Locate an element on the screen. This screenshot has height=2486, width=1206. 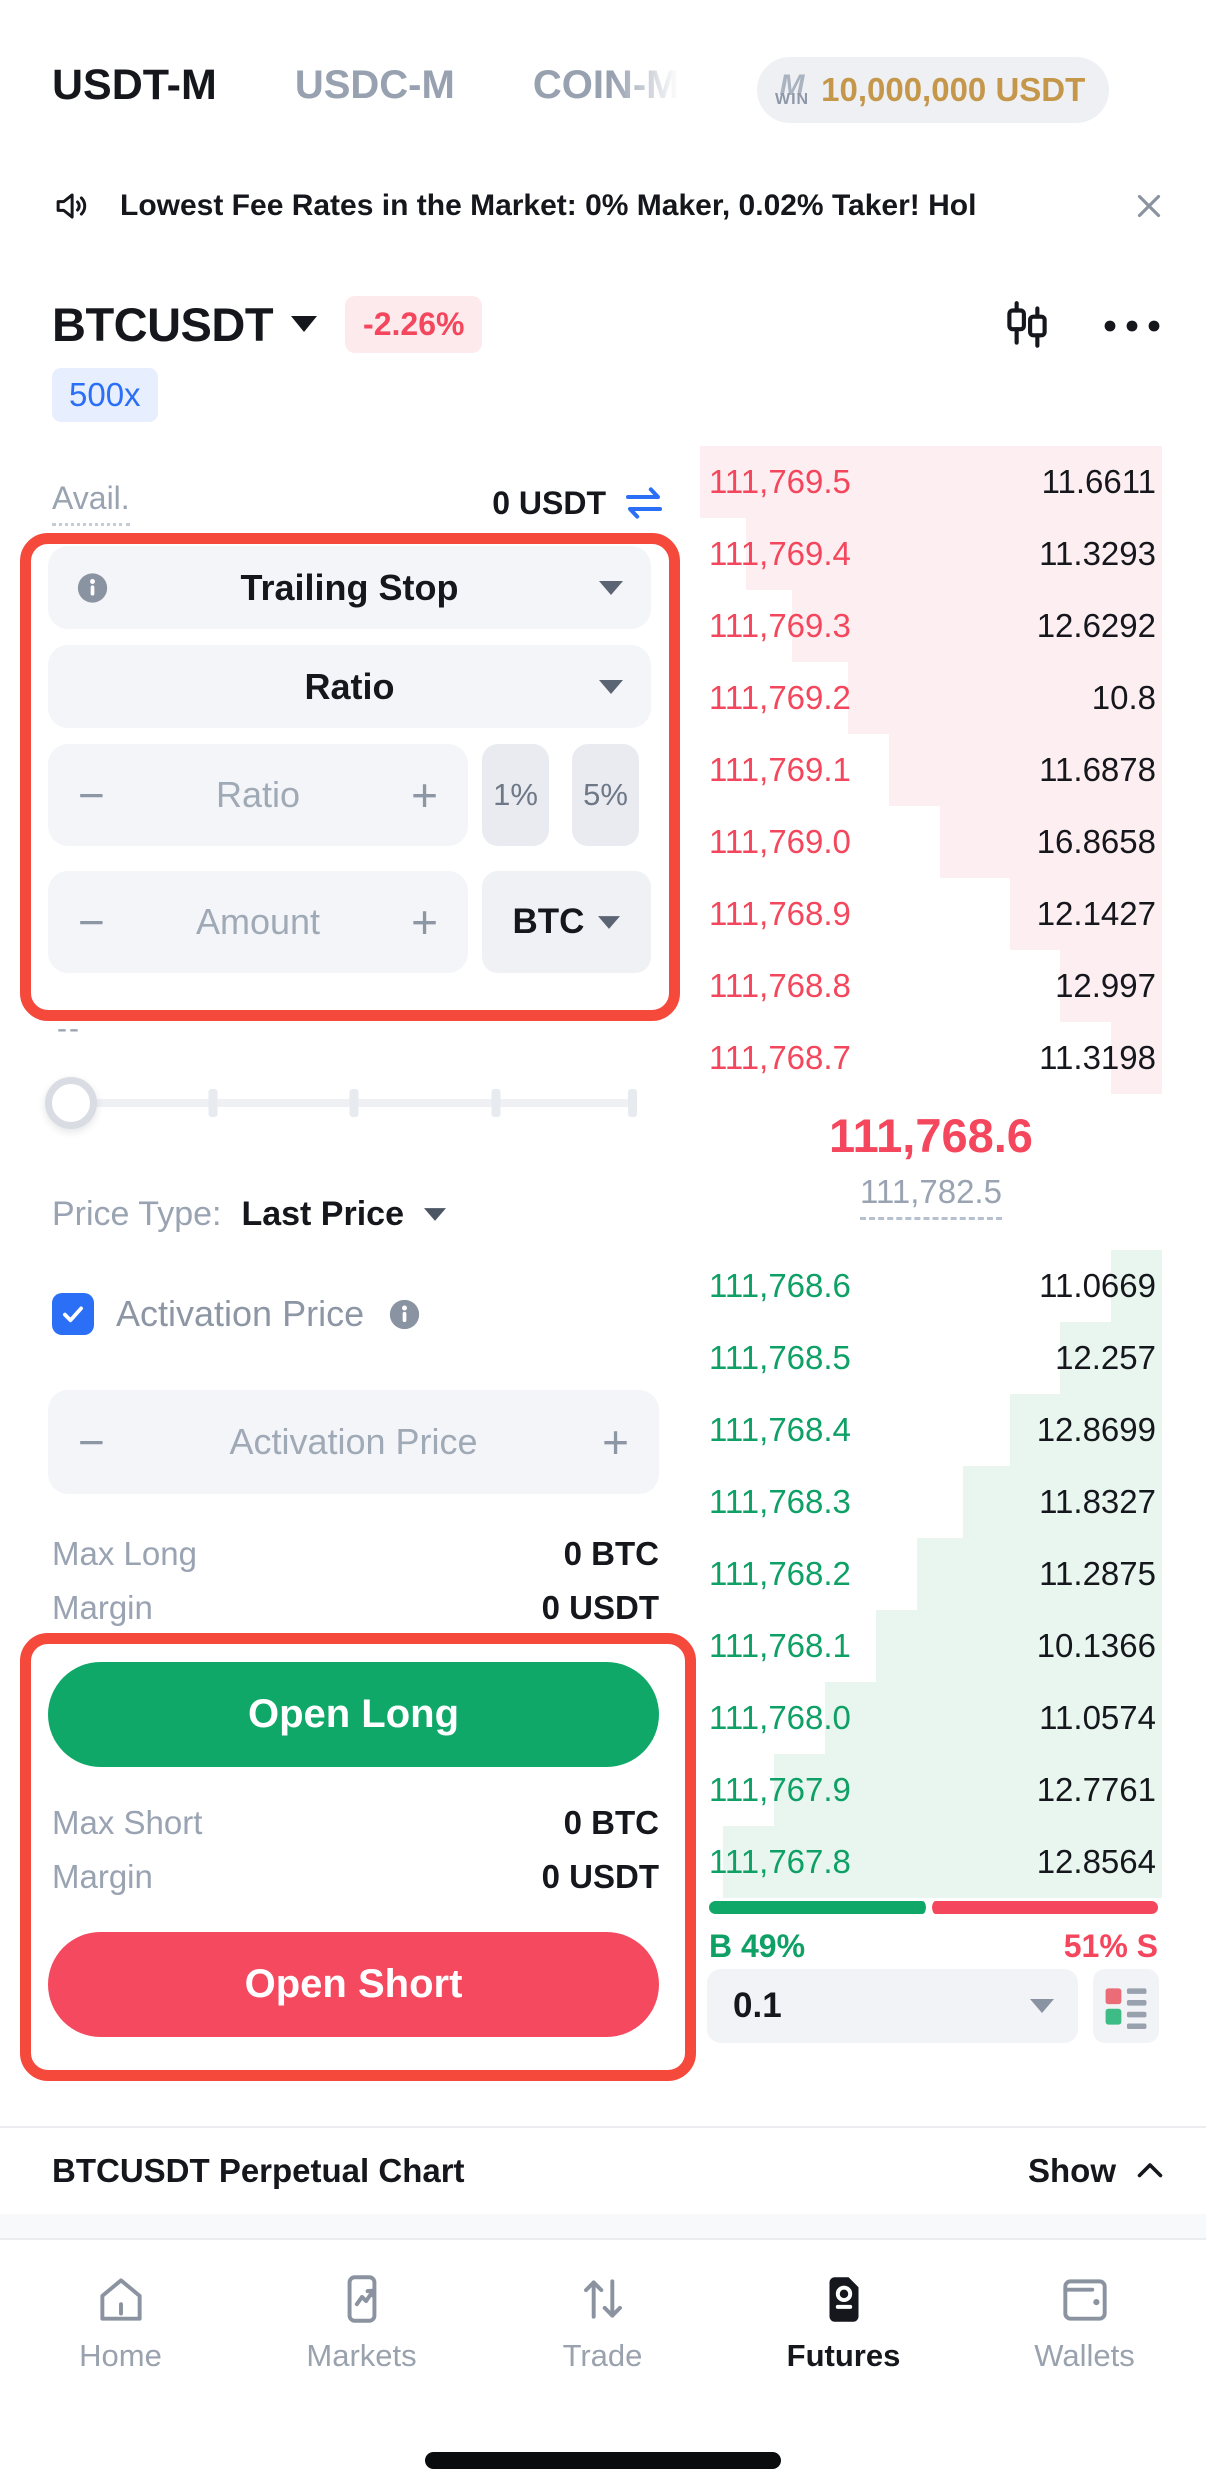
ratio-input: − Ratio + is located at coordinates (258, 795).